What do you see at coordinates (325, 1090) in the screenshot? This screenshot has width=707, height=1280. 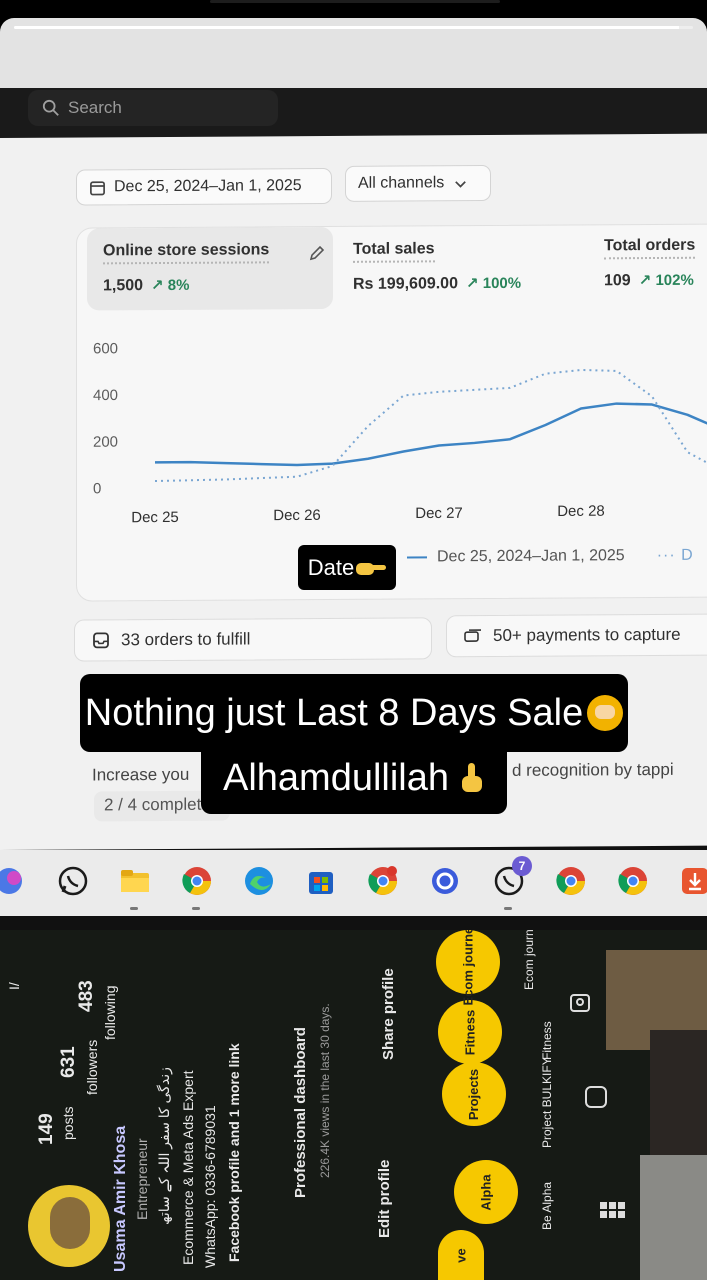 I see `professional-dashboard-sub: 226.4K views in the last 30 days.` at bounding box center [325, 1090].